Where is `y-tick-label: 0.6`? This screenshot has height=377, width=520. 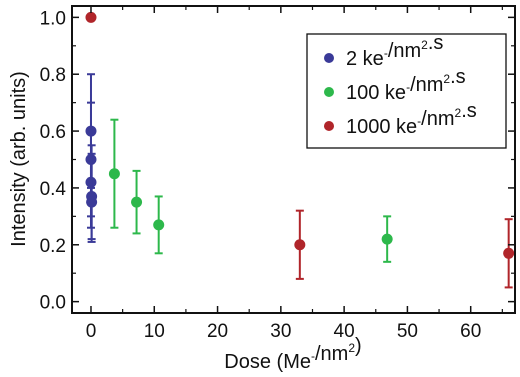 y-tick-label: 0.6 is located at coordinates (53, 132).